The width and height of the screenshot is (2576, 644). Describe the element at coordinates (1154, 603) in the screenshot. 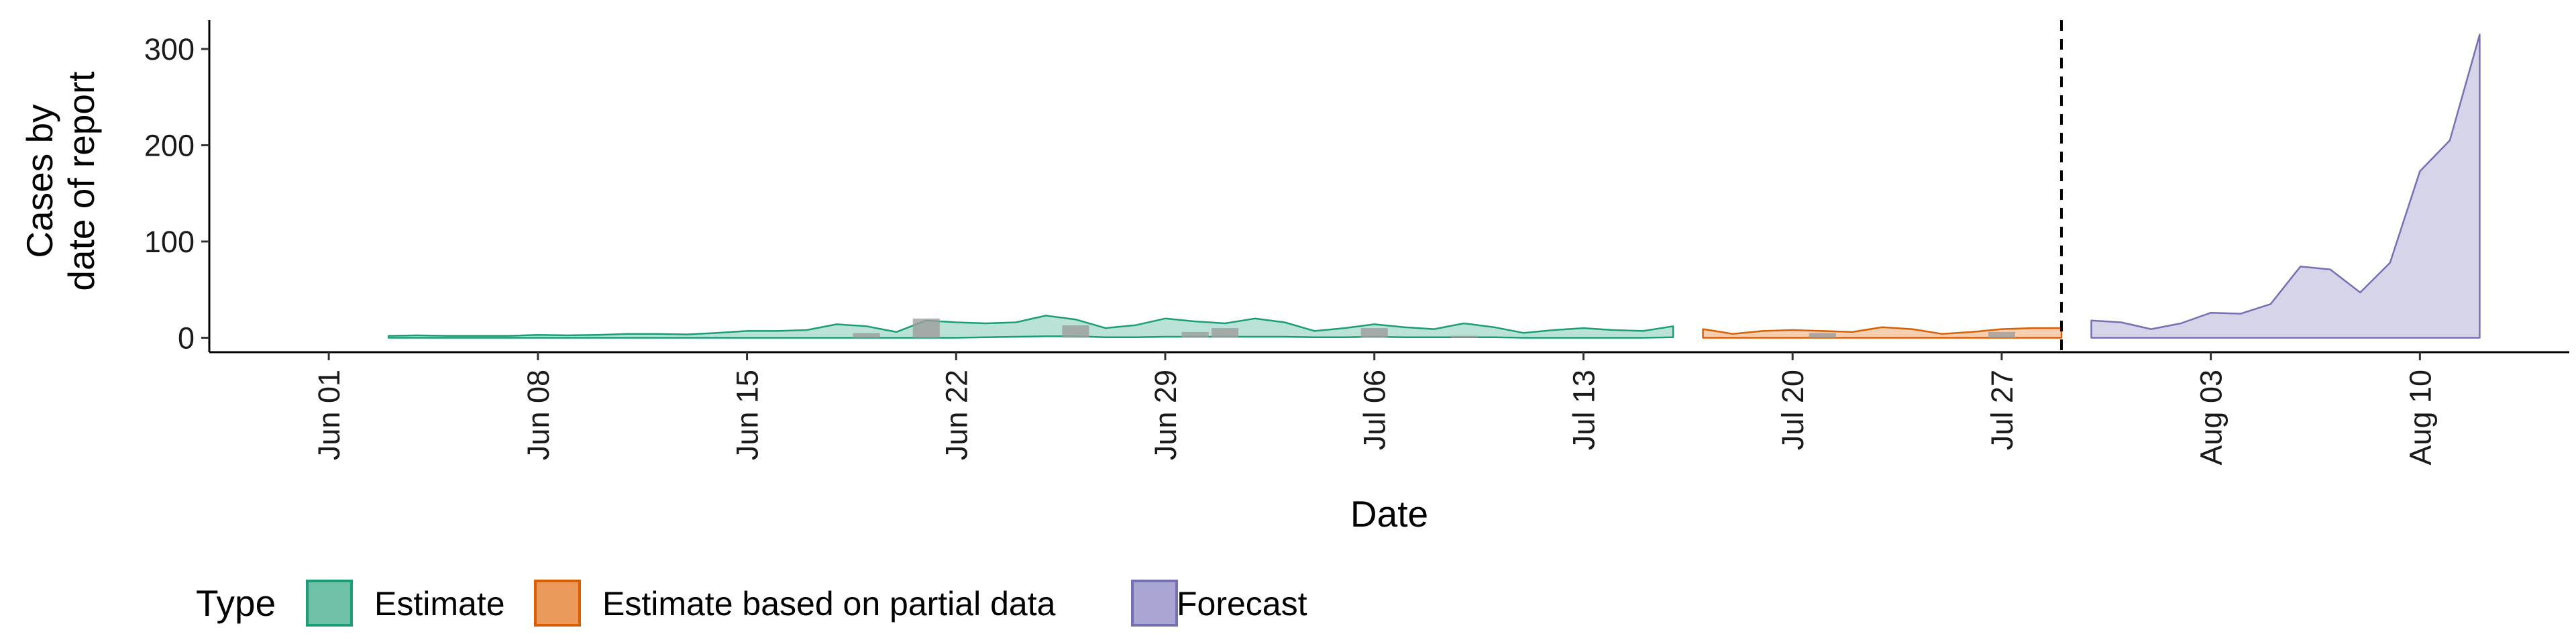

I see `legend-key-forecast` at that location.